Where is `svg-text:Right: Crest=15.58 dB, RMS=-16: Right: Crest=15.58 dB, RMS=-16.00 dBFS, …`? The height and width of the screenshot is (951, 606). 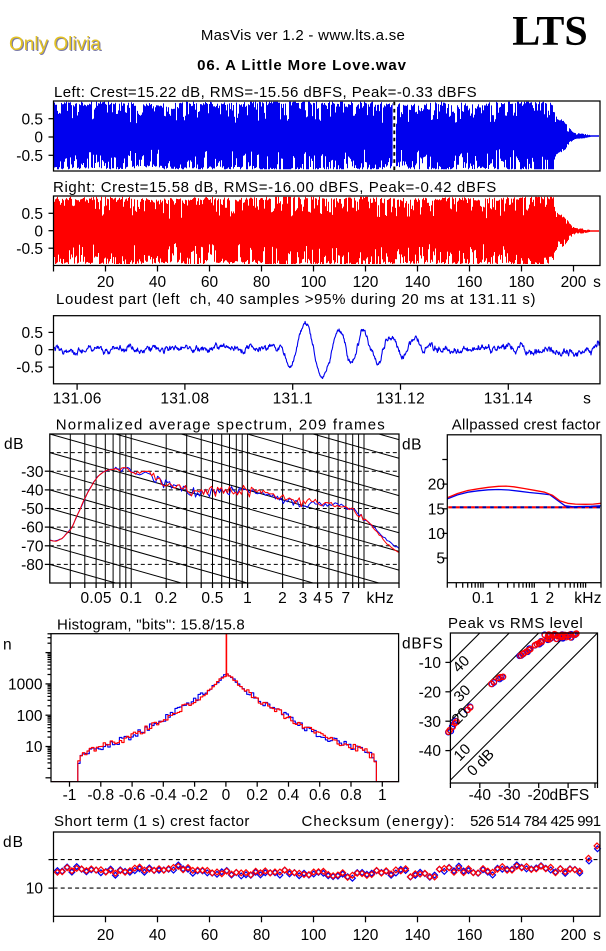 svg-text:Right: Crest=15.58 dB, RMS=-16: Right: Crest=15.58 dB, RMS=-16.00 dBFS, … is located at coordinates (275, 187).